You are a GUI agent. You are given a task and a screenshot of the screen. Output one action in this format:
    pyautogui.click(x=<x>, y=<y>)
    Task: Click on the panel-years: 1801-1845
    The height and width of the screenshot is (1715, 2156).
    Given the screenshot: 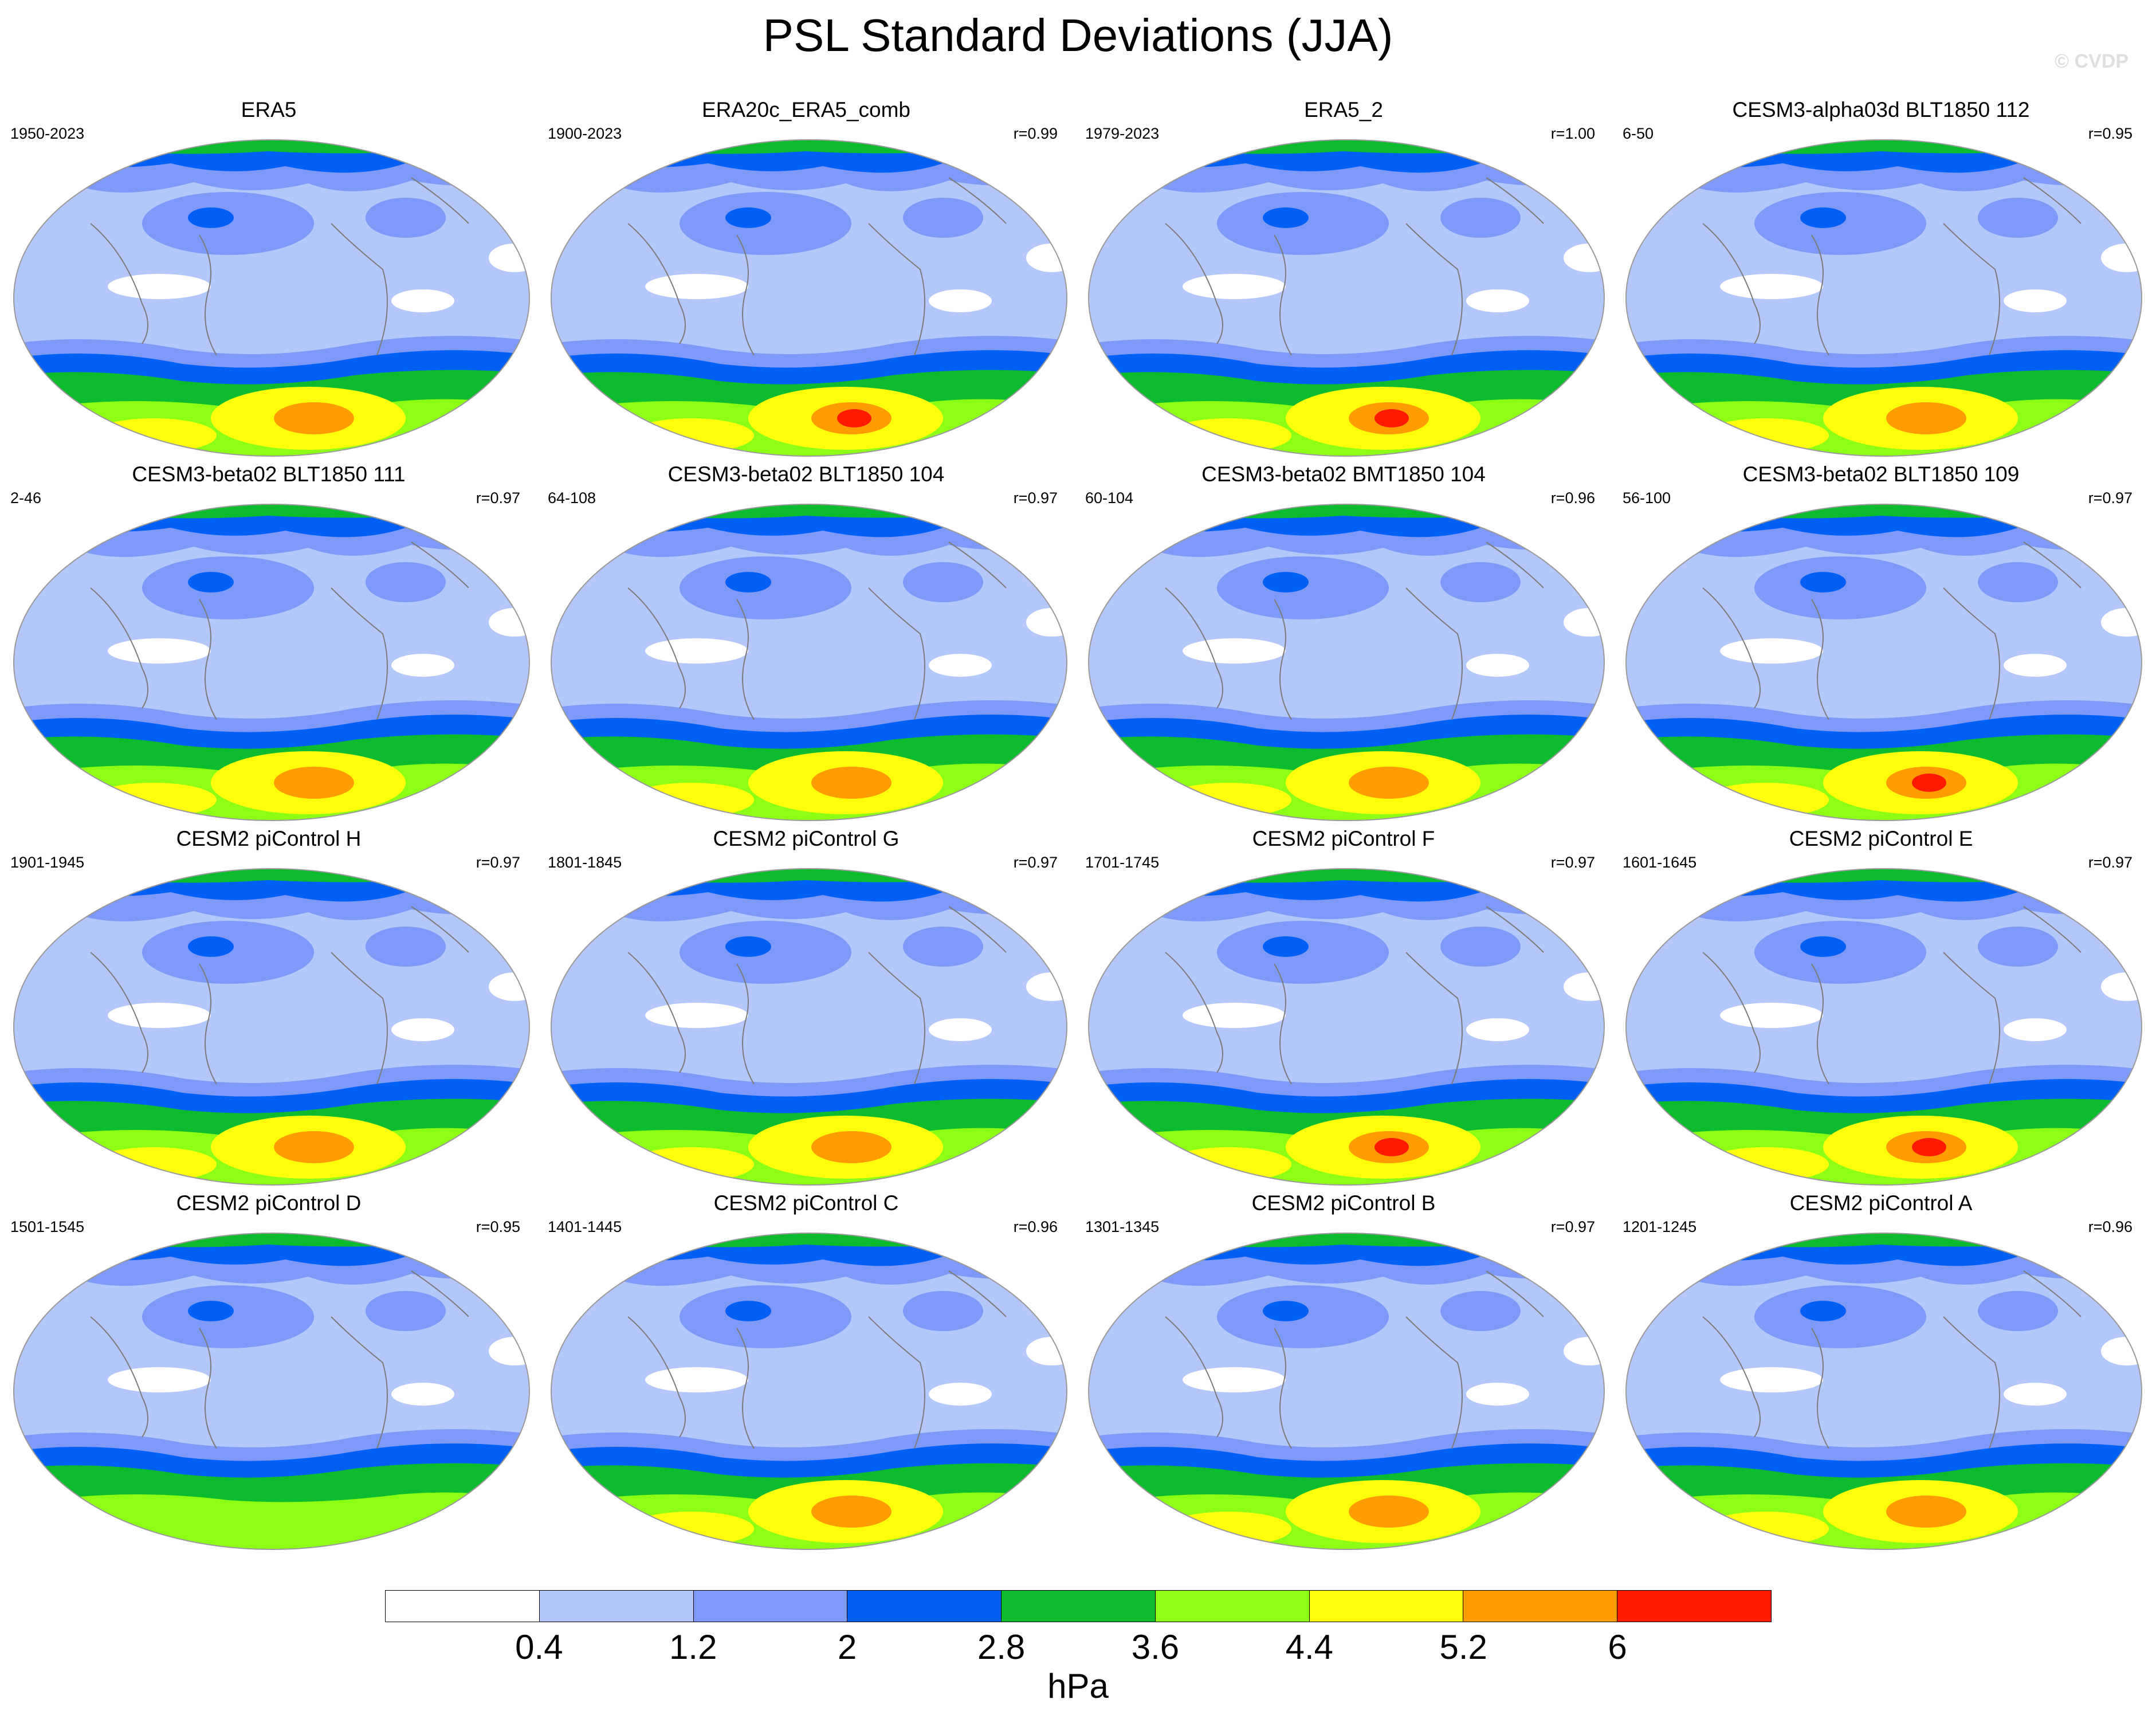 What is the action you would take?
    pyautogui.click(x=585, y=862)
    